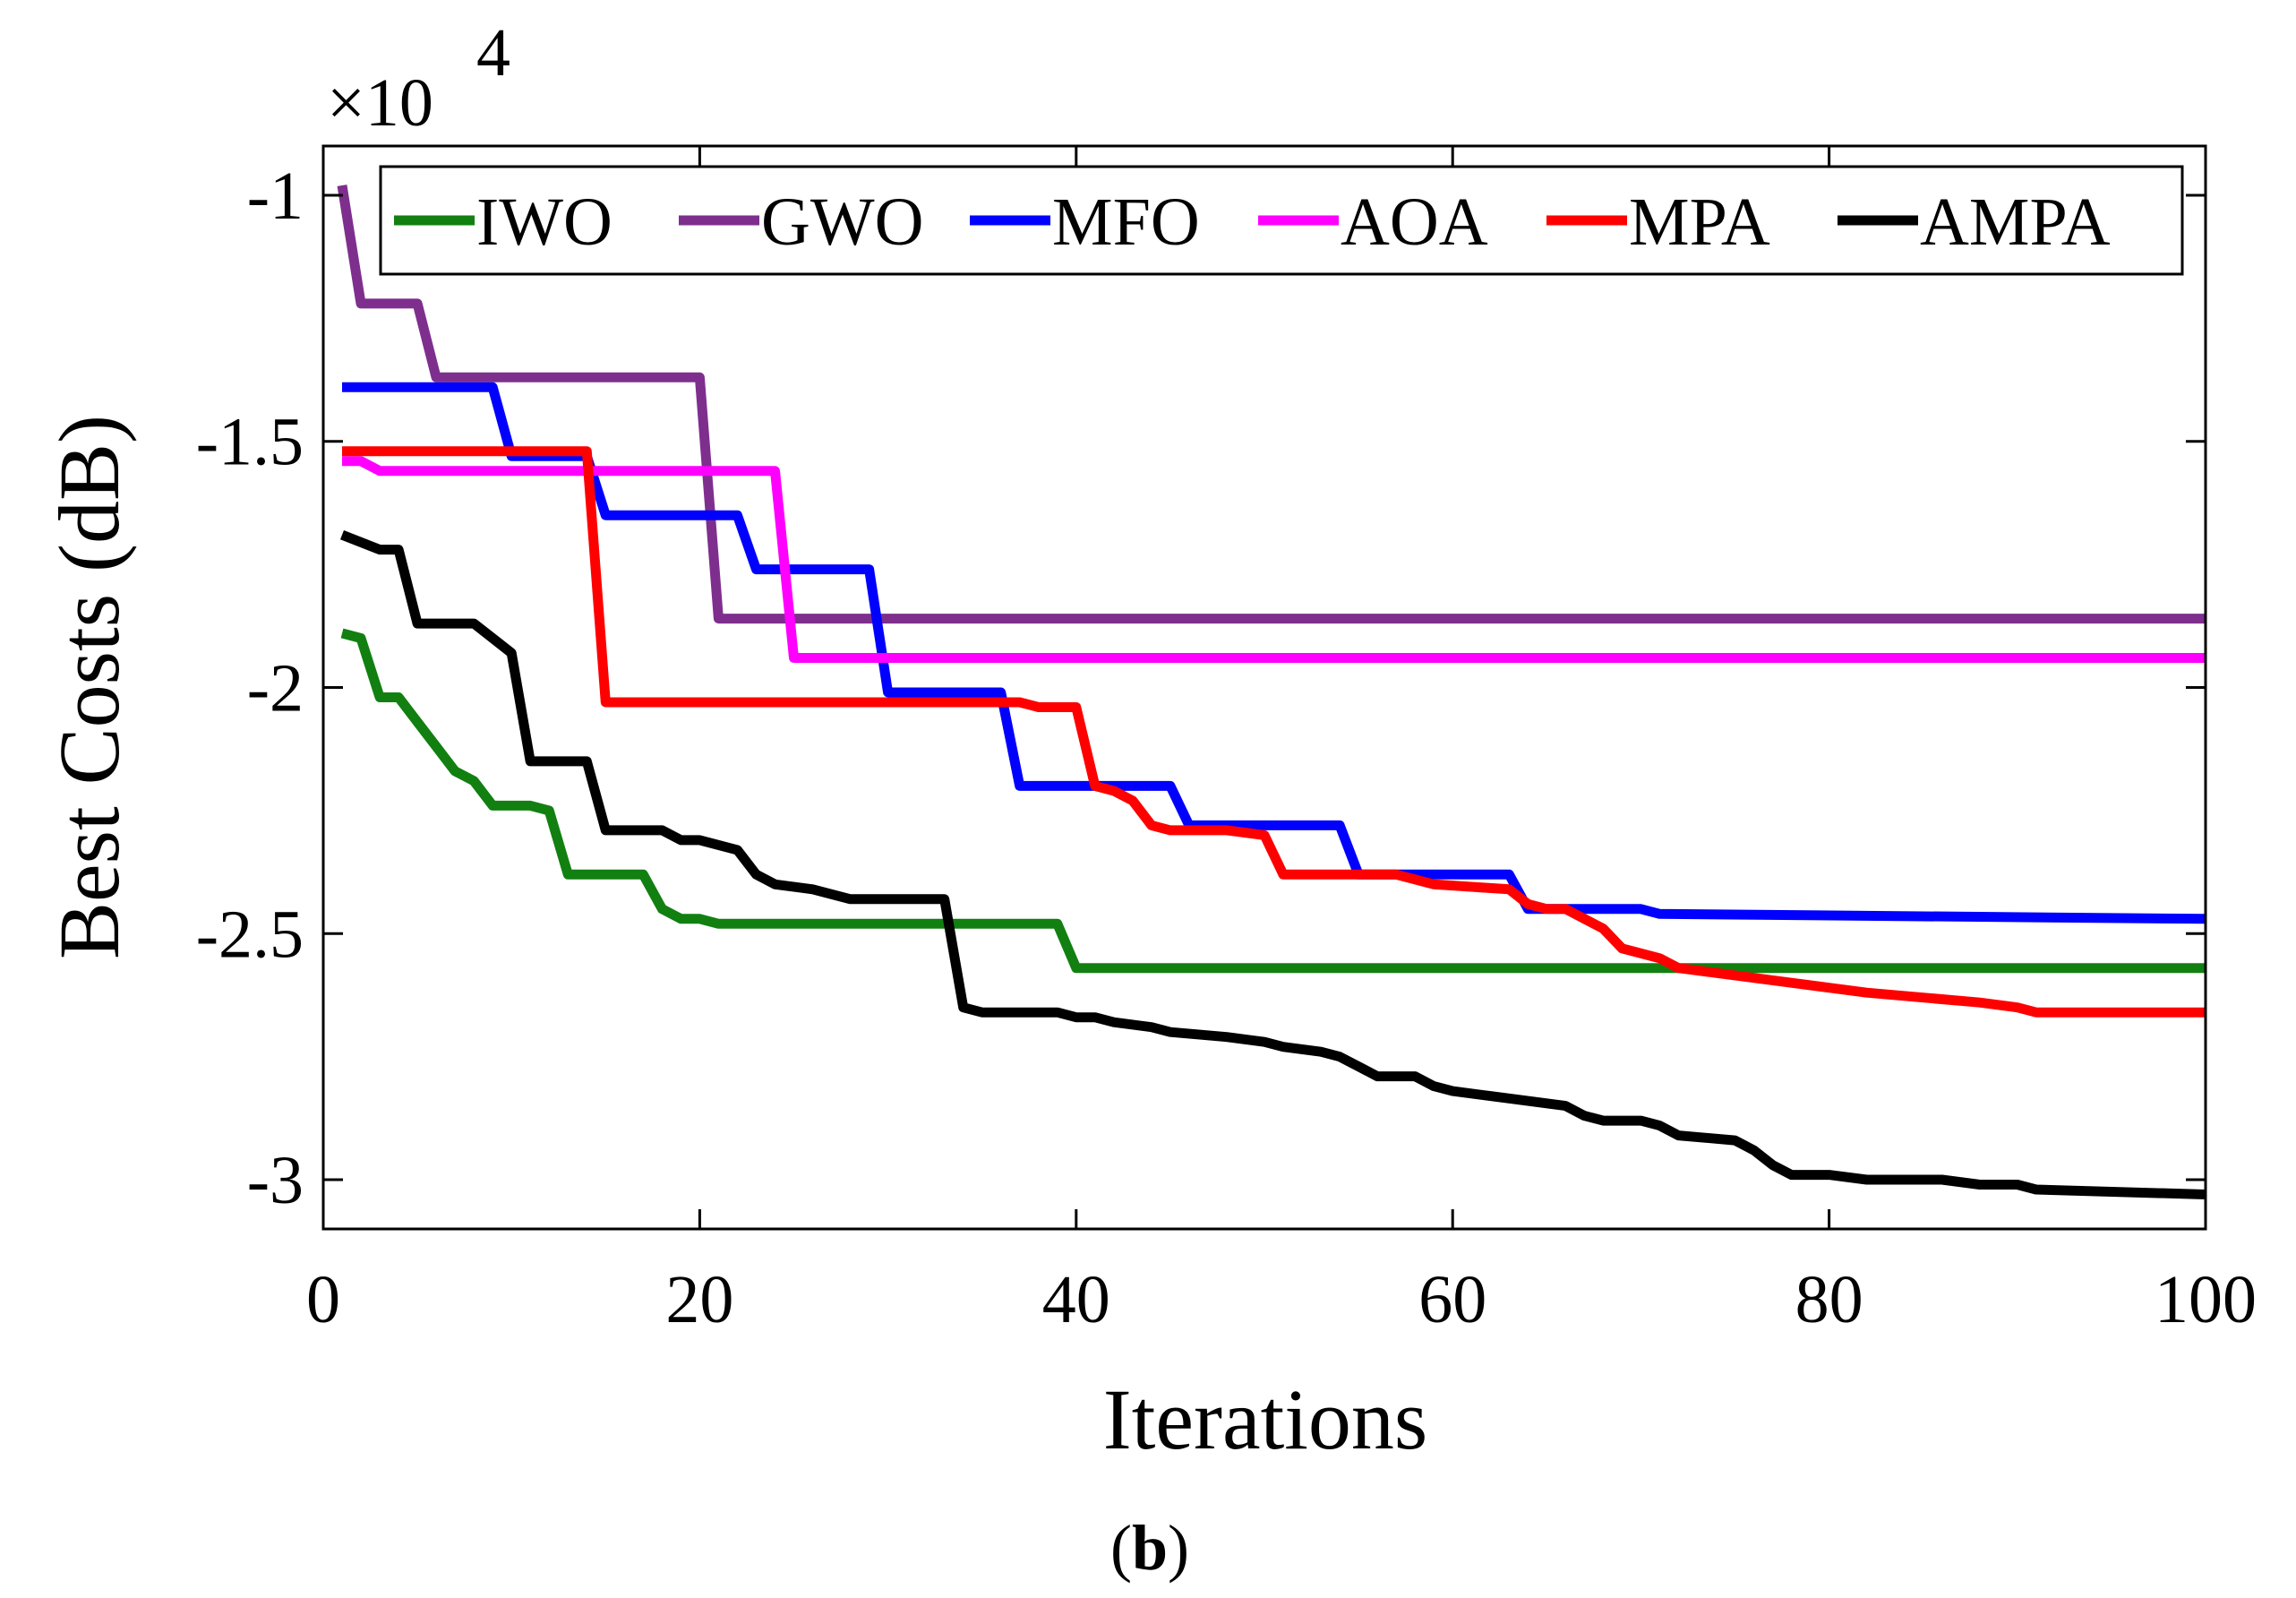 The image size is (2296, 1598). What do you see at coordinates (544, 222) in the screenshot?
I see `legend-label-iwo: IWO` at bounding box center [544, 222].